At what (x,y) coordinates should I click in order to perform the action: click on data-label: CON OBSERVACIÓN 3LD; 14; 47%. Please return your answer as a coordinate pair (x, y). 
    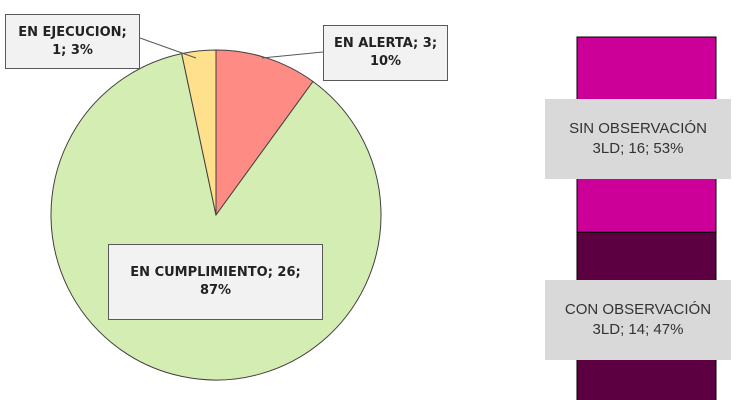
    Looking at the image, I should click on (638, 320).